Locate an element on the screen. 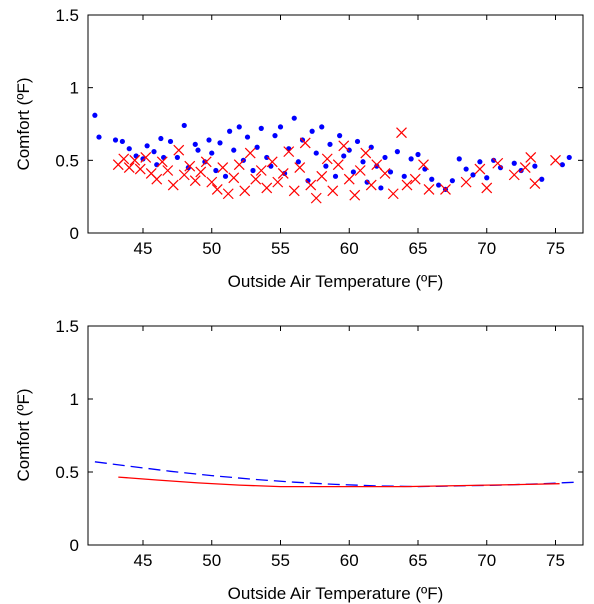 Image resolution: width=594 pixels, height=604 pixels. x-tick-label: 50 is located at coordinates (211, 248).